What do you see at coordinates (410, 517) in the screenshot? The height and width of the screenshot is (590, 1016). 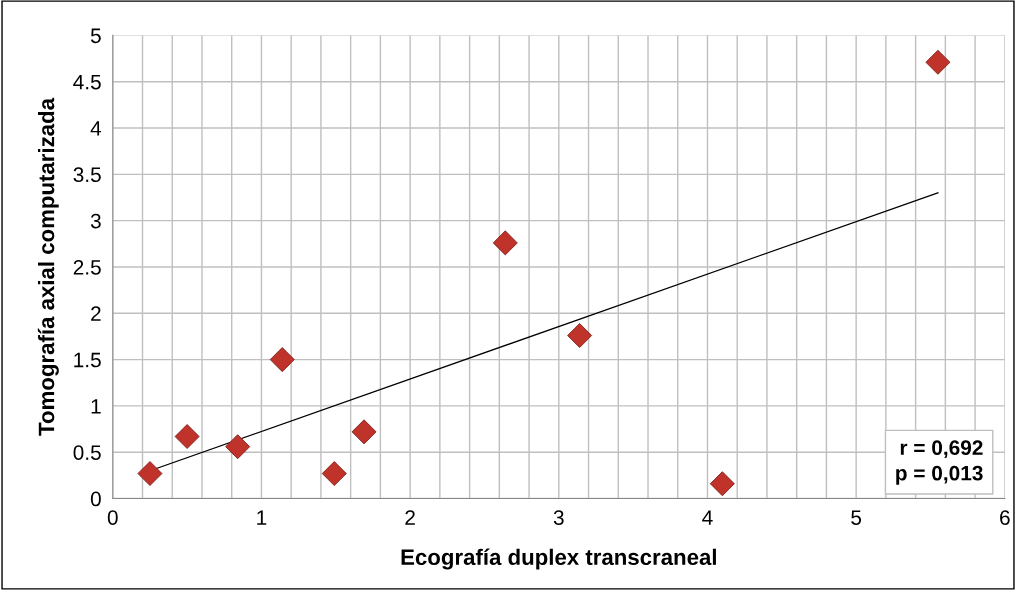 I see `x-tick-label: 2` at bounding box center [410, 517].